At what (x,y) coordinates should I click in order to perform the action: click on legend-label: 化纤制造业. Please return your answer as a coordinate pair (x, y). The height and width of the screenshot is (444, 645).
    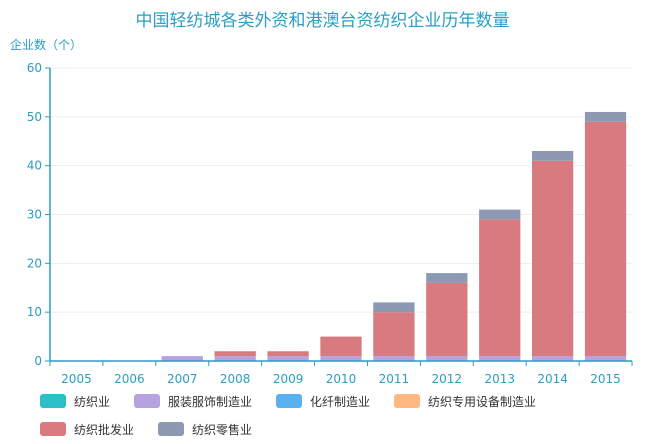
    Looking at the image, I should click on (340, 401).